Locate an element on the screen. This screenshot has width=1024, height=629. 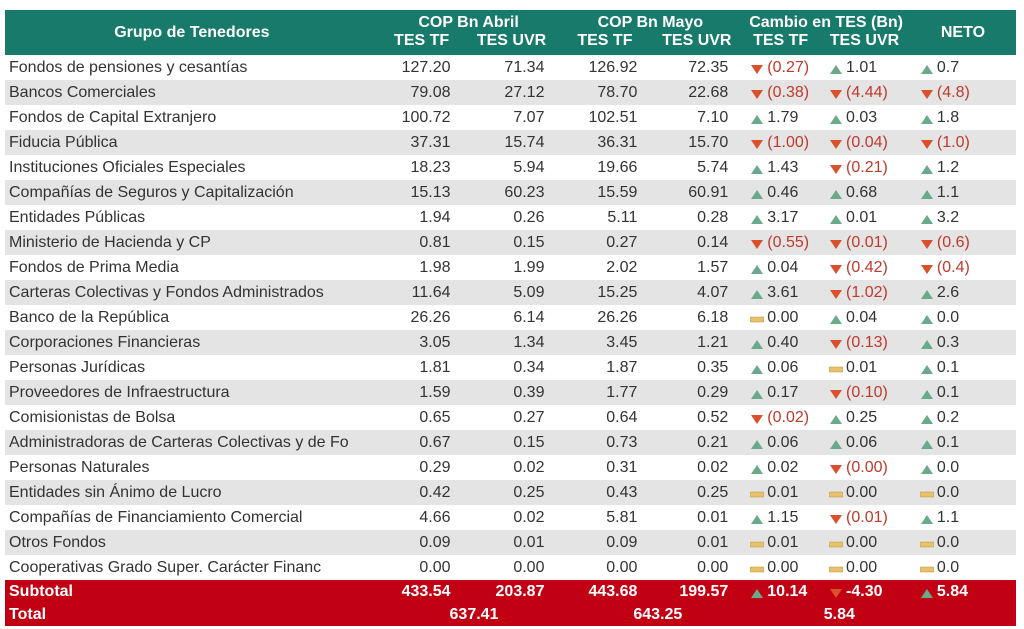
header-group: Grupo de Tenedores is located at coordinates (192, 32).